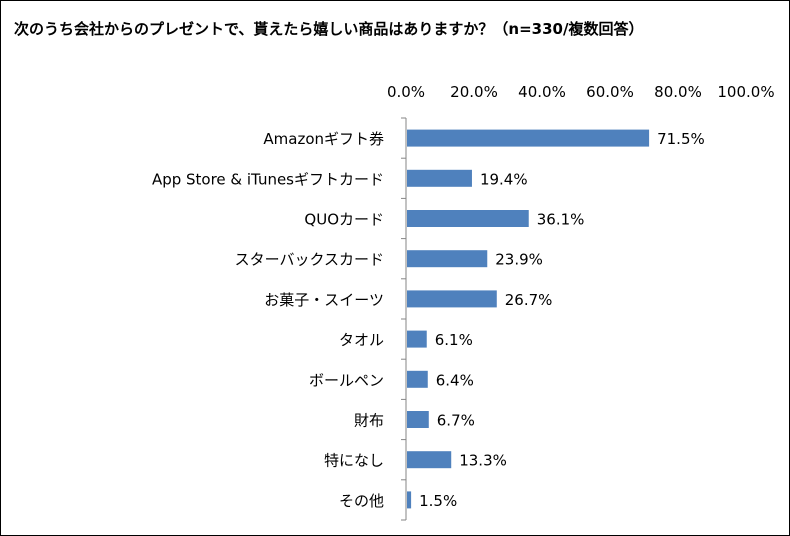  What do you see at coordinates (323, 139) in the screenshot?
I see `category-label: Amazonギフト券` at bounding box center [323, 139].